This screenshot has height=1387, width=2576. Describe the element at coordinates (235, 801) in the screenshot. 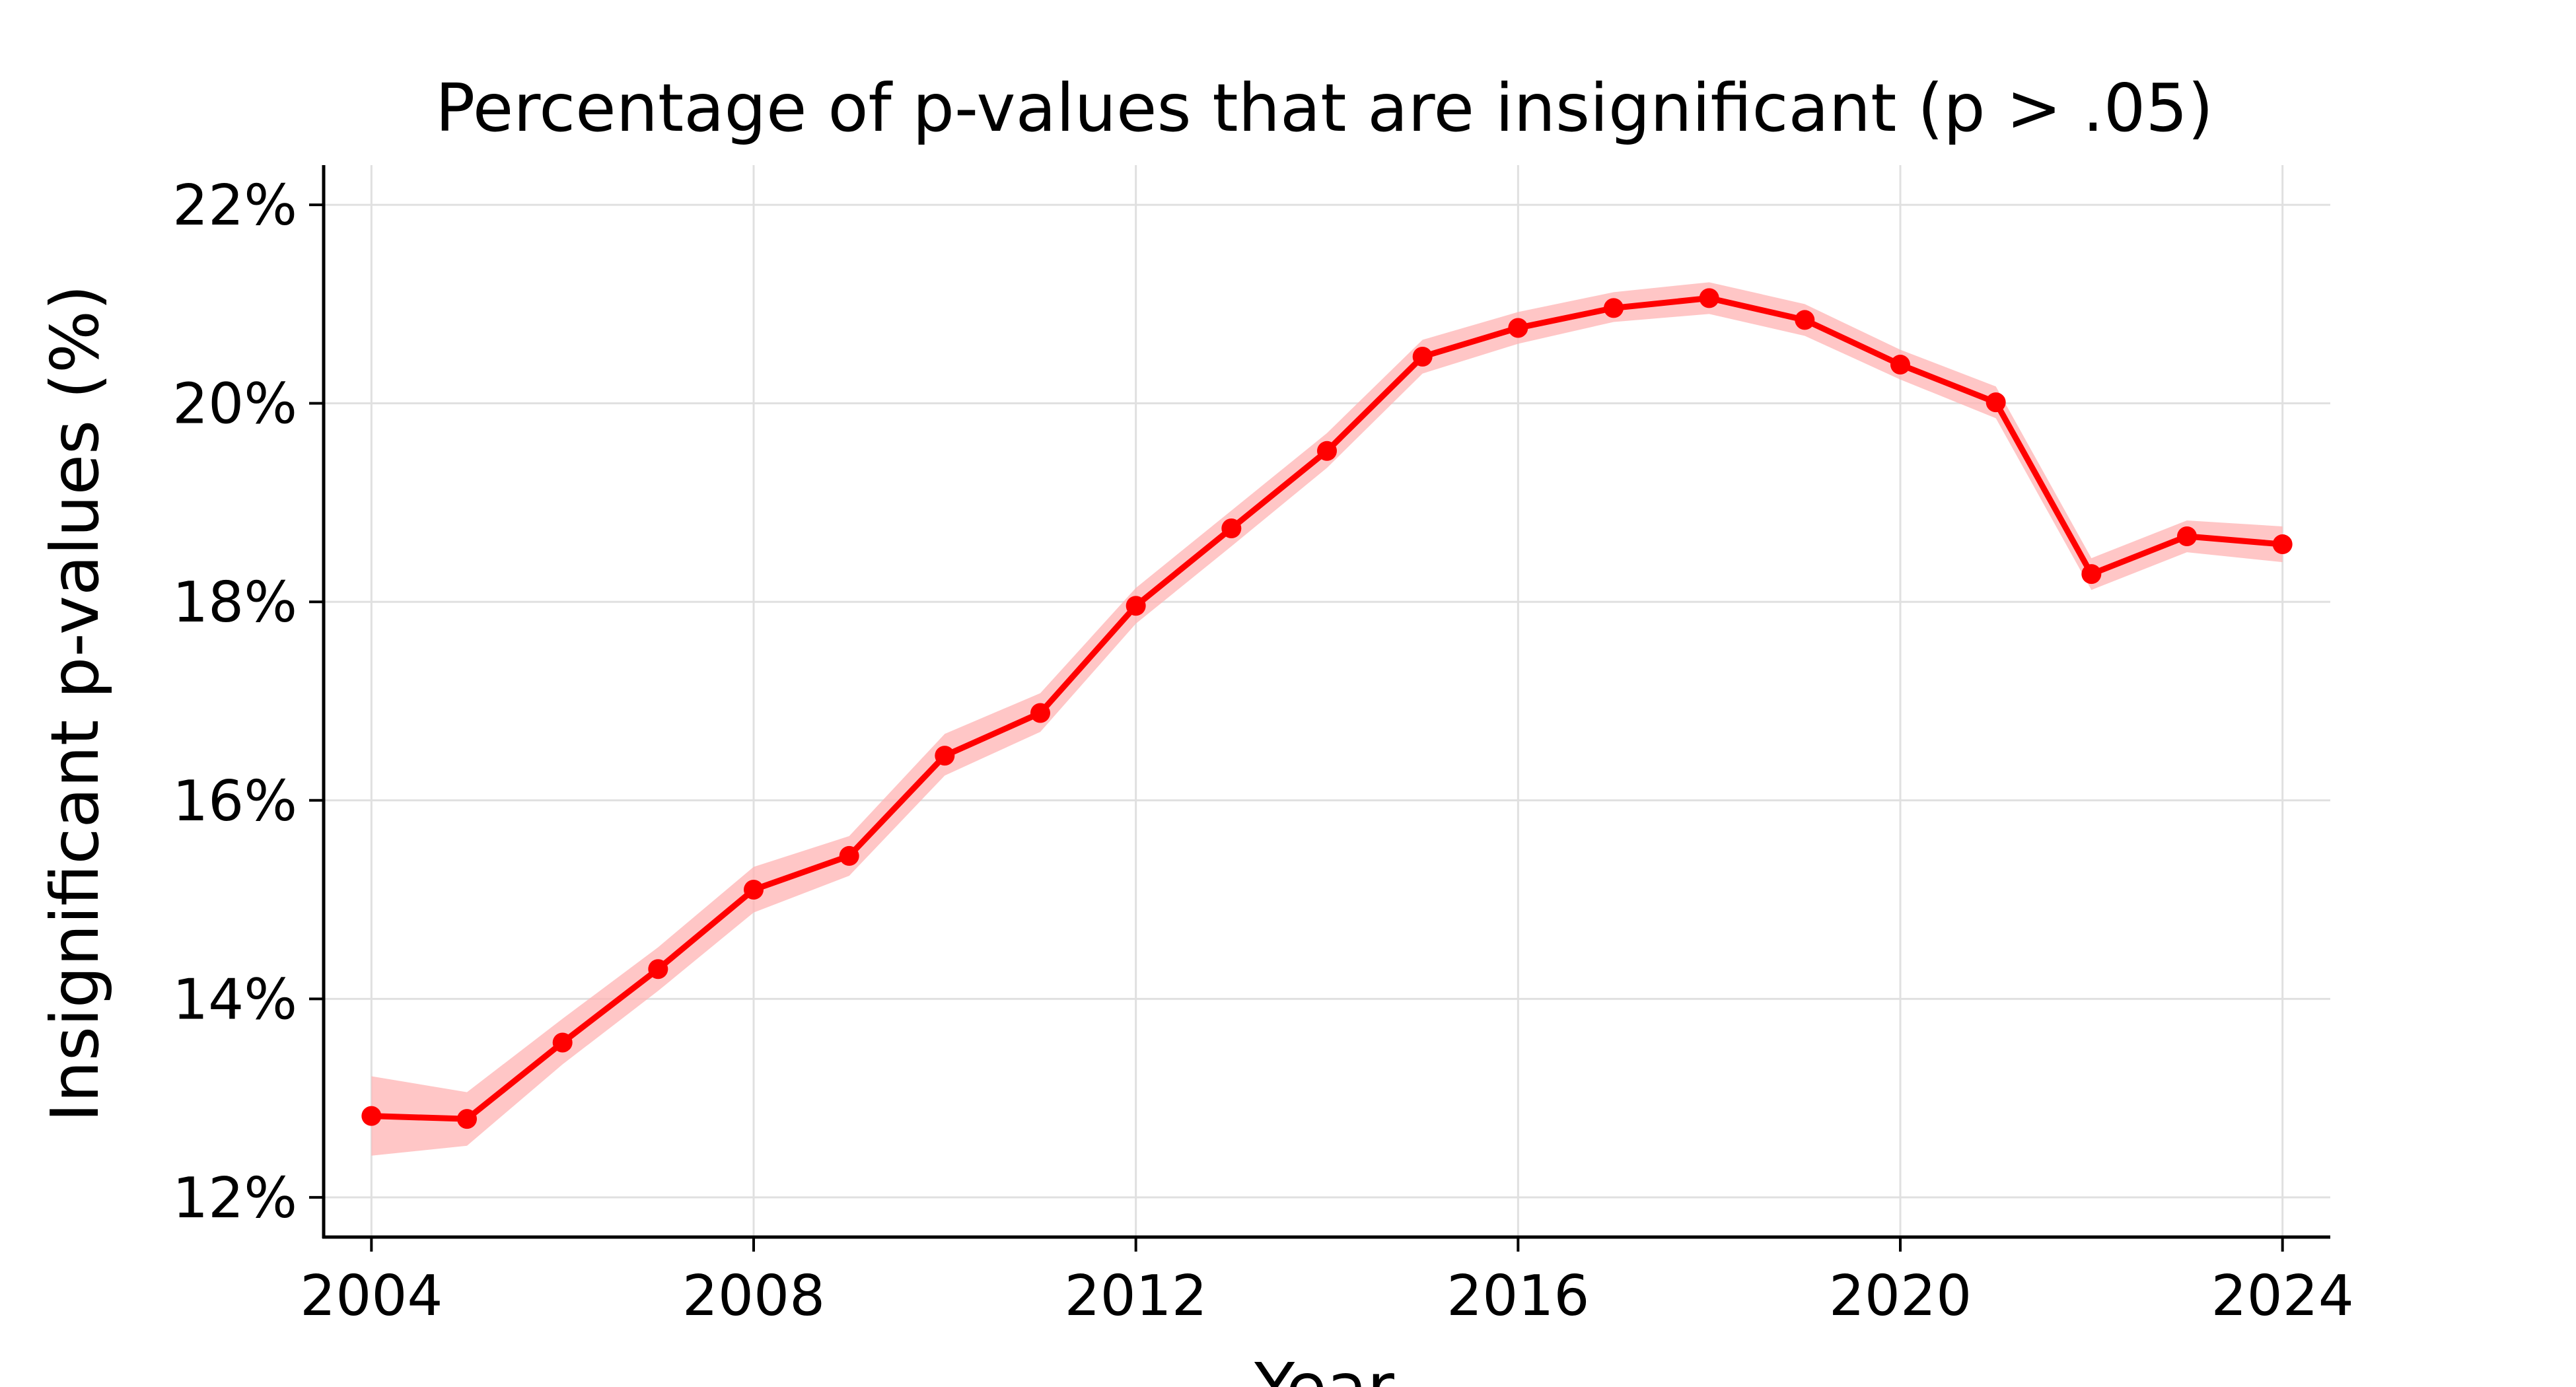

I see `y-tick-label: 16%` at that location.